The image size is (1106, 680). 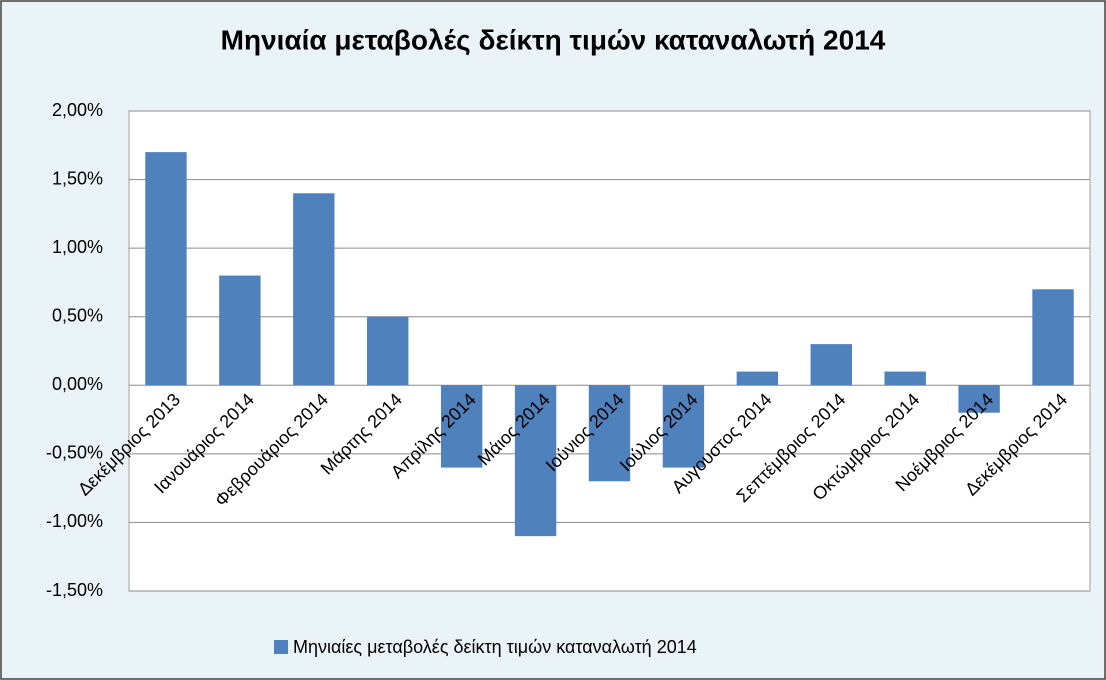 I want to click on y-tick-label: -0,50%, so click(x=74, y=453).